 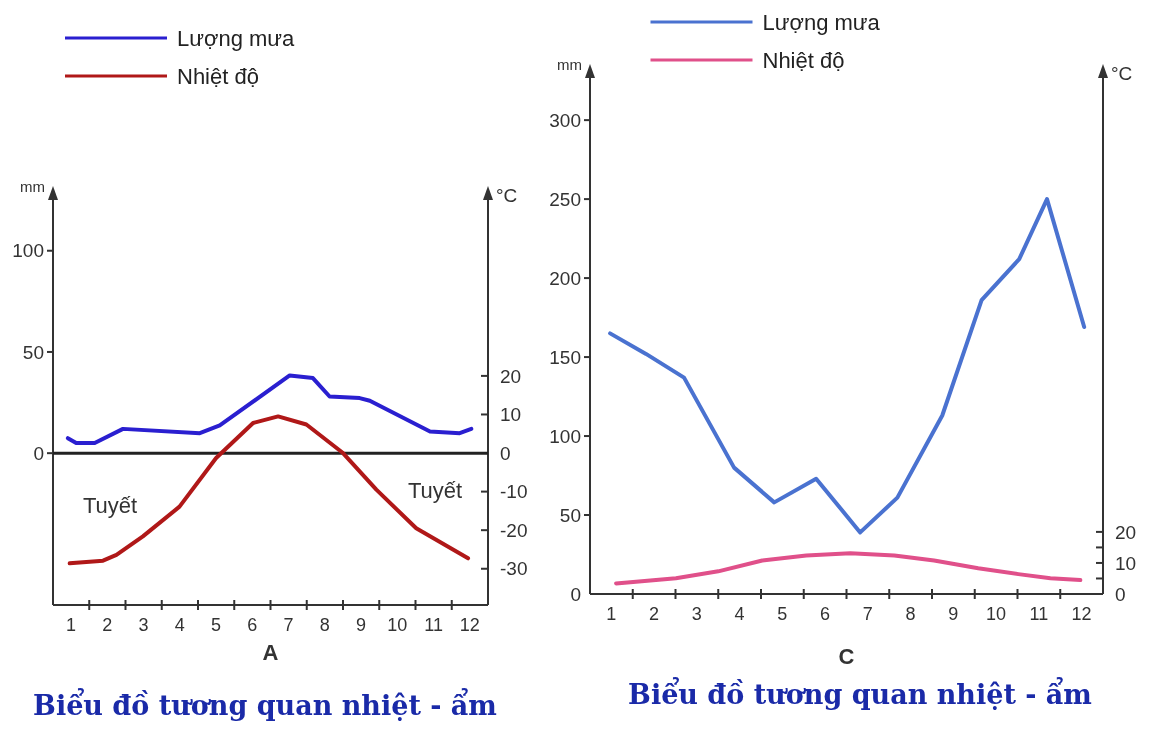 I want to click on y2-tick-label: -30, so click(x=514, y=569).